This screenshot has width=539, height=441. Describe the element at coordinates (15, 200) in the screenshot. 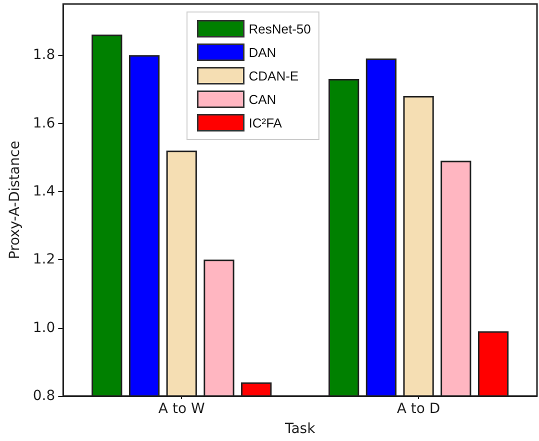

I see `y-axis-title: Proxy-A-Distance` at that location.